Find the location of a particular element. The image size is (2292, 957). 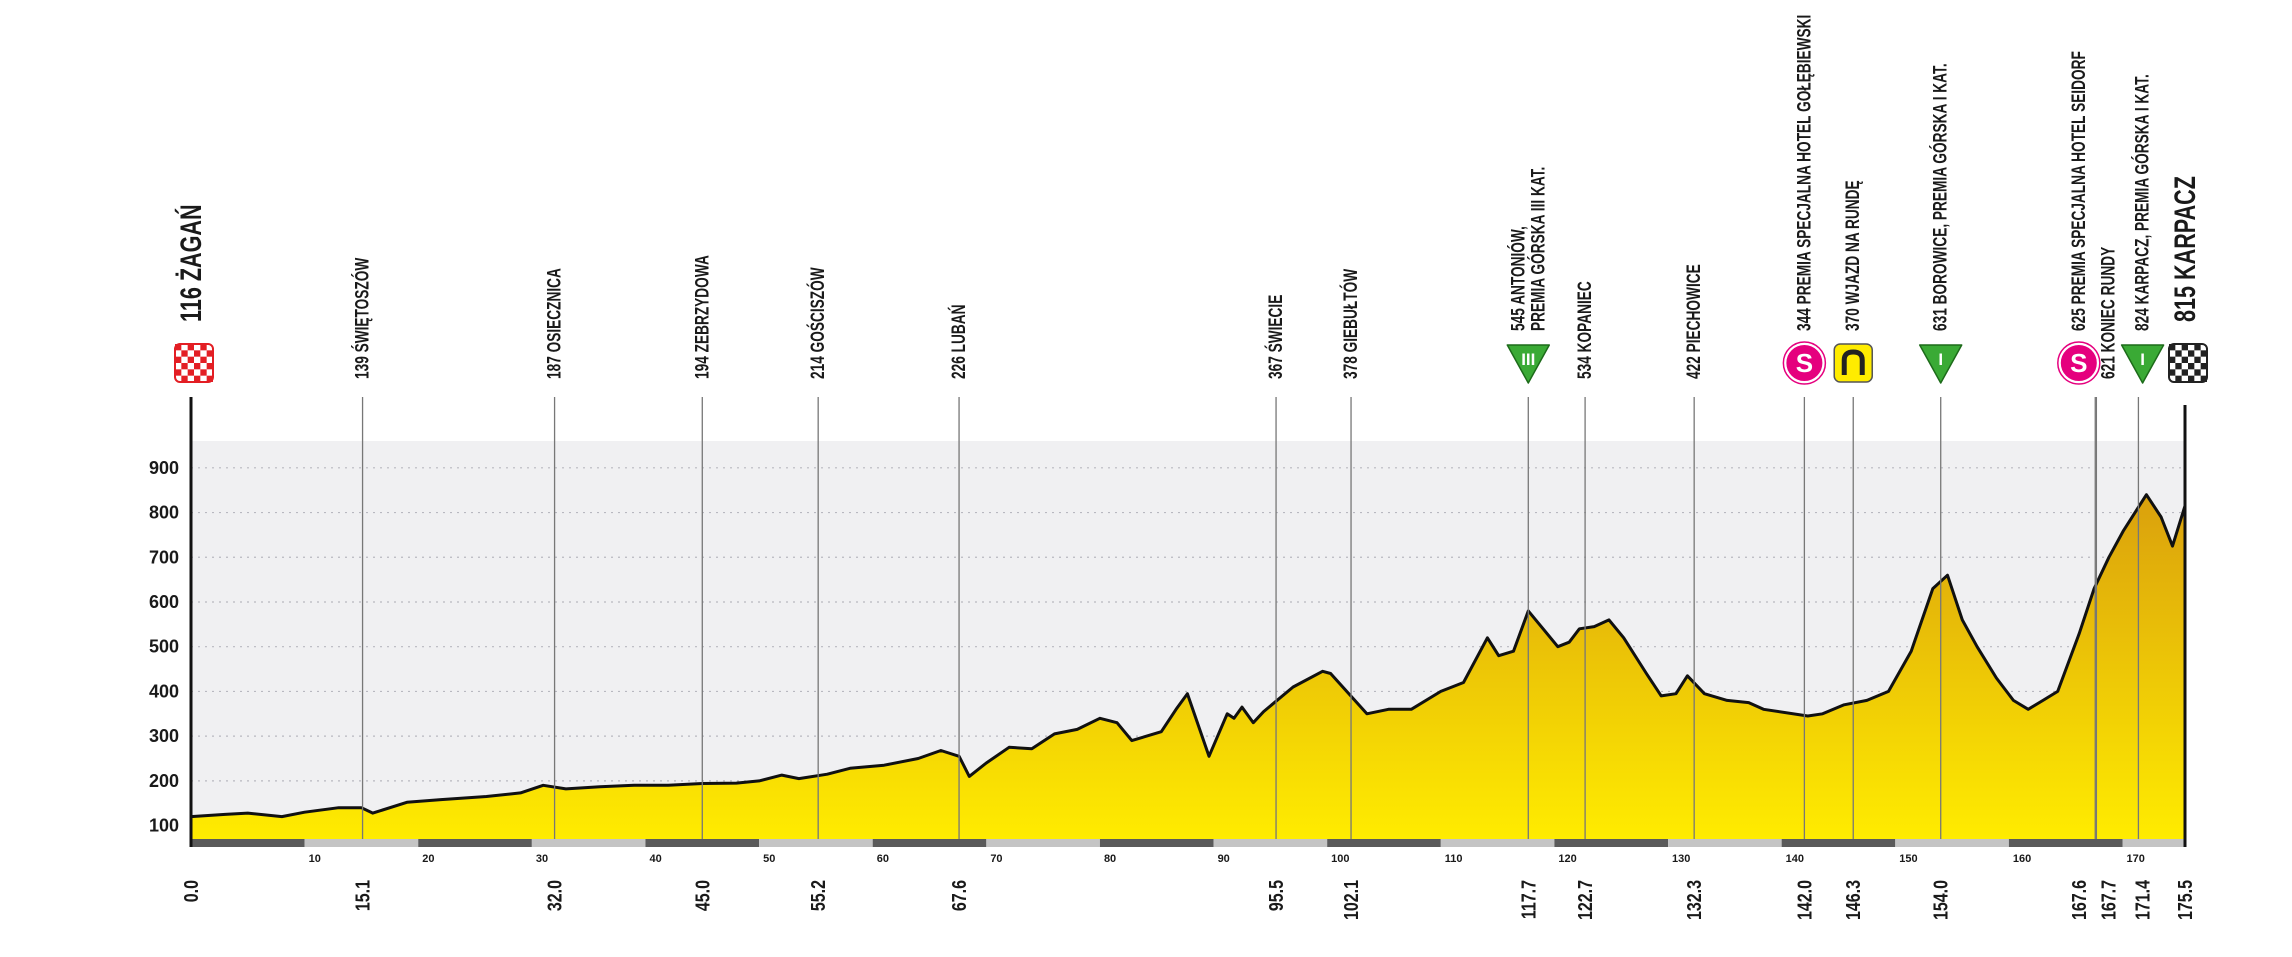

waypoint-label: 625 PREMIA SPECJALNA HOTEL SEIDORF is located at coordinates (2079, 191).